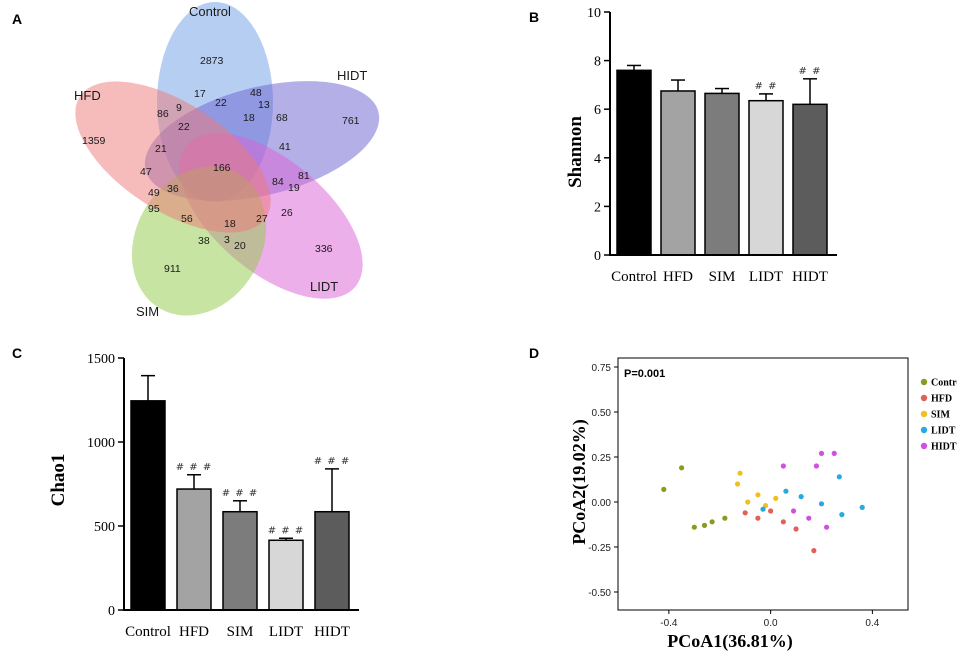 This screenshot has height=655, width=957. What do you see at coordinates (212, 61) in the screenshot?
I see `venn-value: 2873` at bounding box center [212, 61].